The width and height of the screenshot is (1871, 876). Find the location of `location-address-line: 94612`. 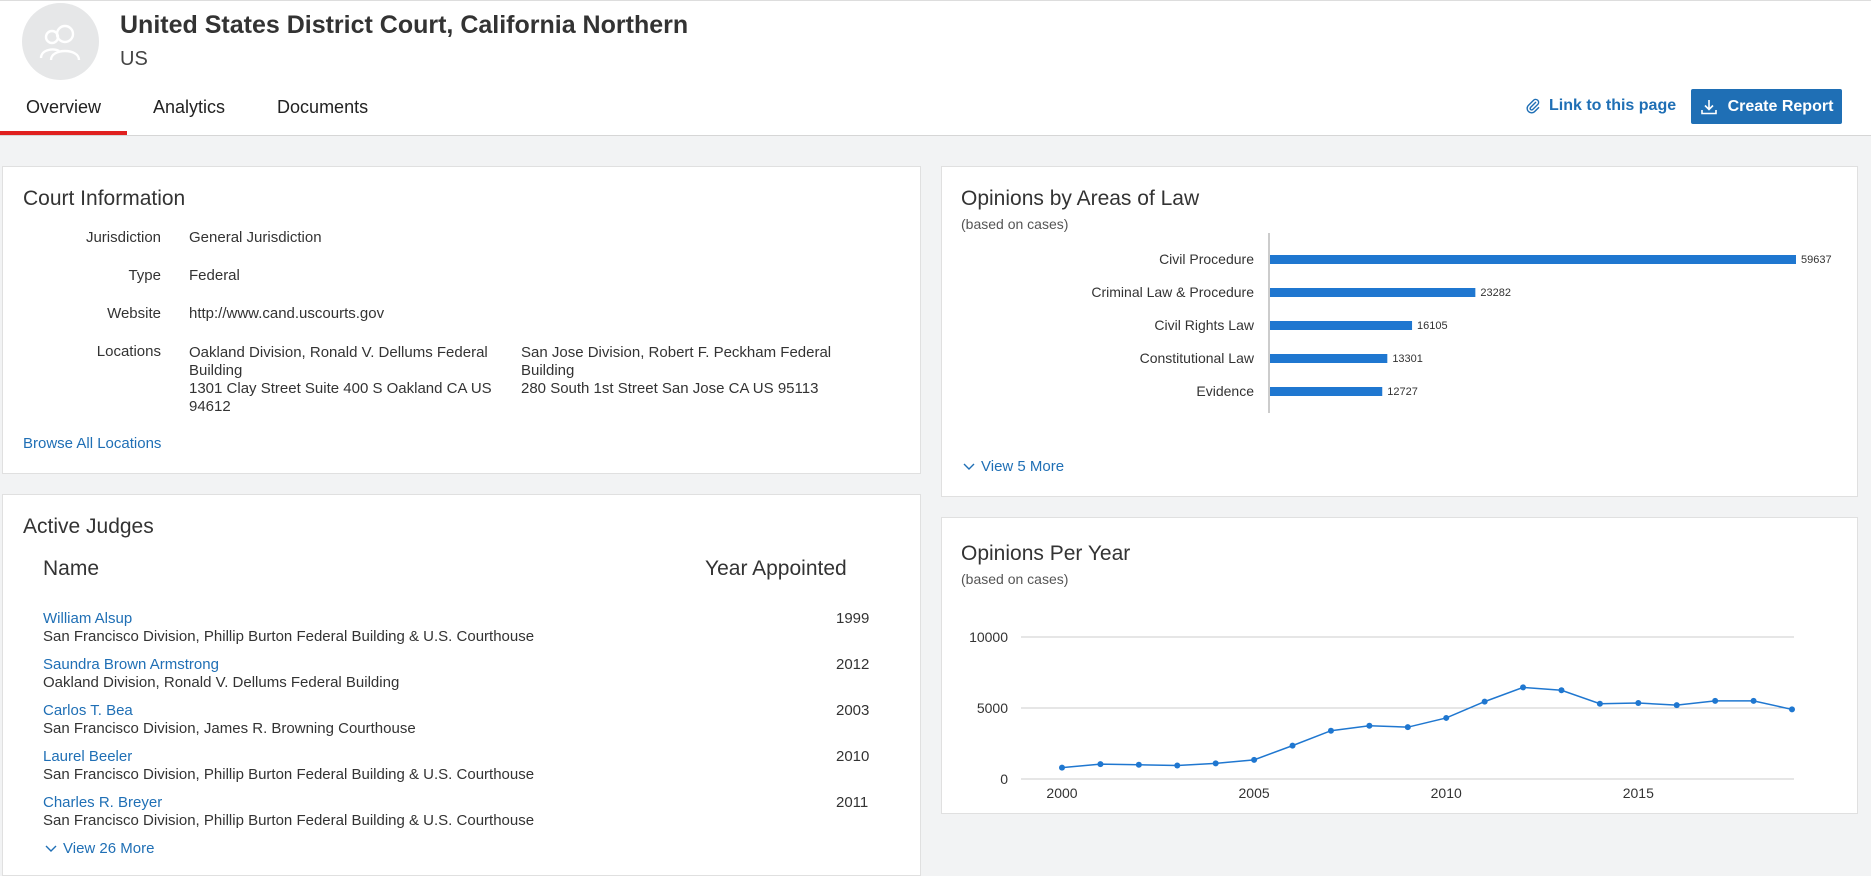

location-address-line: 94612 is located at coordinates (210, 406).